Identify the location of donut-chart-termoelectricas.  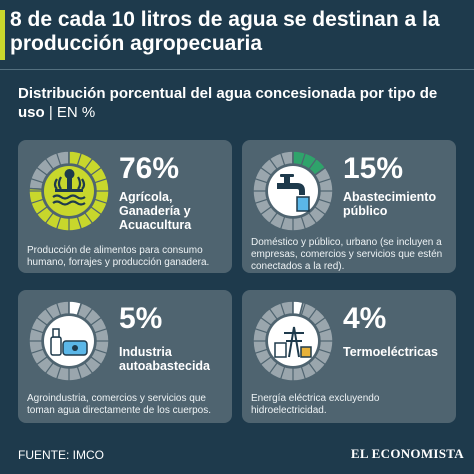
(293, 341).